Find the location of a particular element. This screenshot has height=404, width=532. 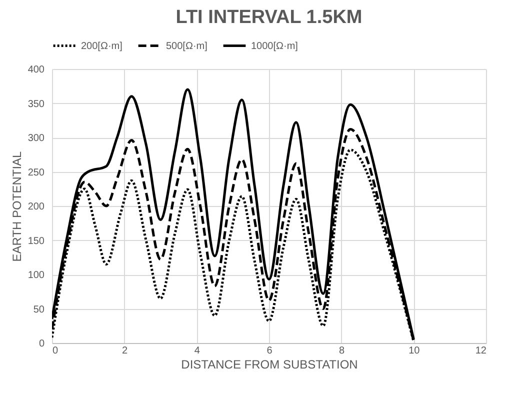

x-tick-label: 4 is located at coordinates (197, 351).